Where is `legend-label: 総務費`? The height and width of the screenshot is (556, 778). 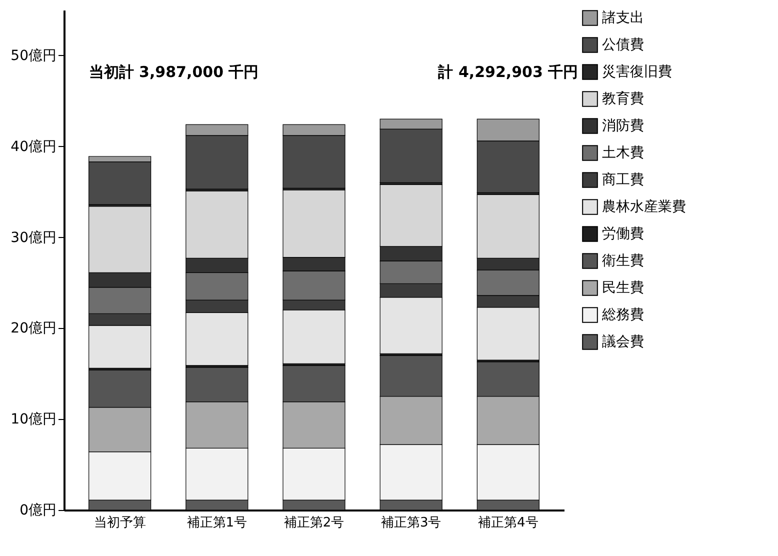
legend-label: 総務費 is located at coordinates (622, 315).